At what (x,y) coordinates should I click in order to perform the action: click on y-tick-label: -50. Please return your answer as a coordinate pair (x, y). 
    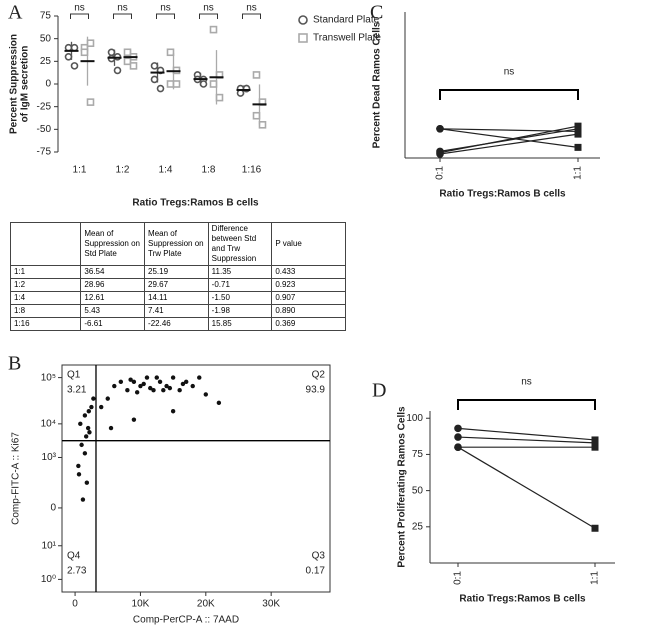
    Looking at the image, I should click on (44, 129).